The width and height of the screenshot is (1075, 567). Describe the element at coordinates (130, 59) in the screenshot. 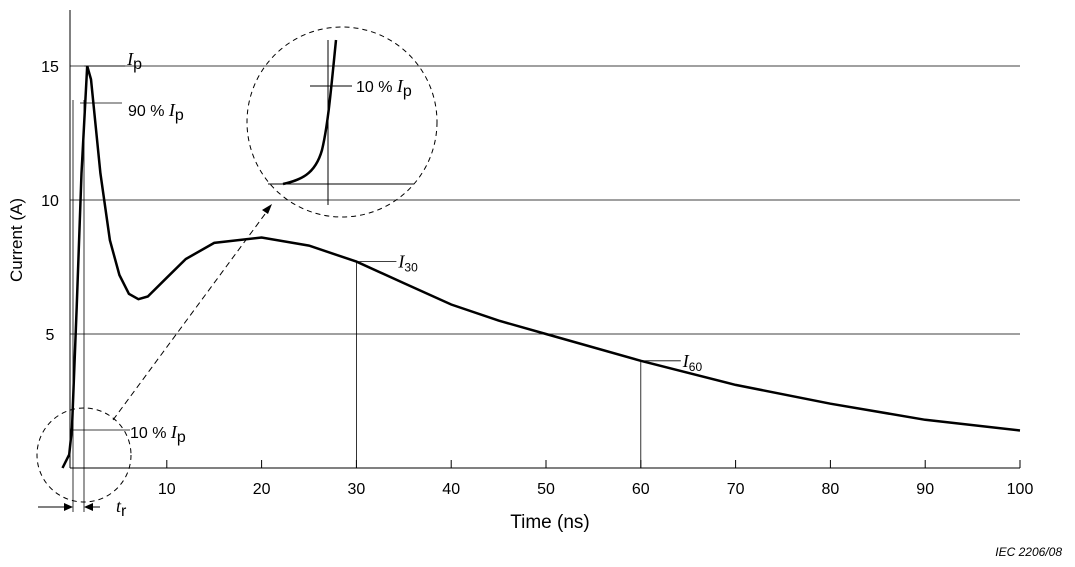

I see `peak-label-symbol: I` at that location.